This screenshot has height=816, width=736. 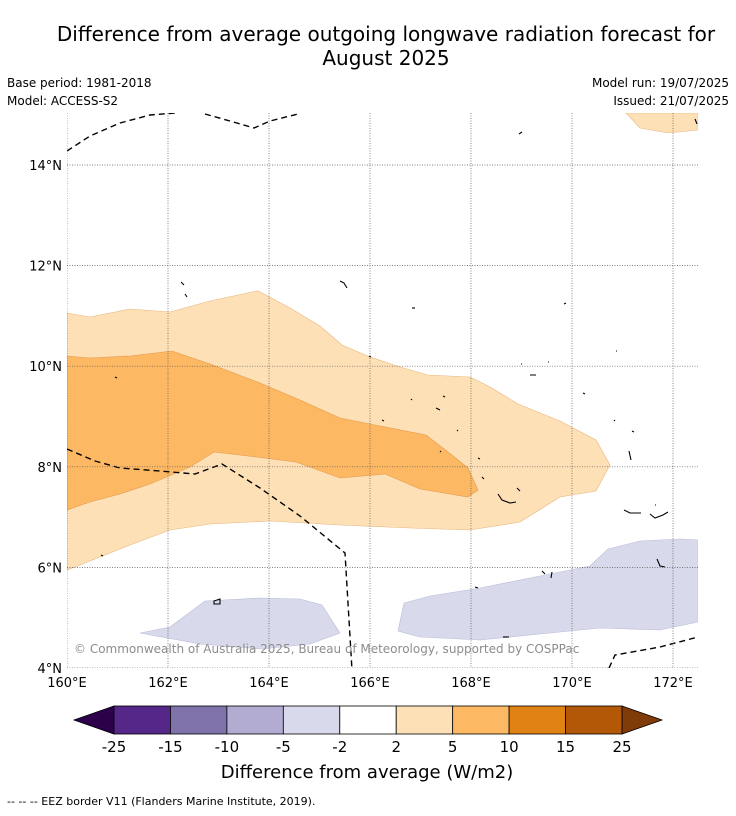 What do you see at coordinates (339, 747) in the screenshot?
I see `colorbar-tick-label: -2` at bounding box center [339, 747].